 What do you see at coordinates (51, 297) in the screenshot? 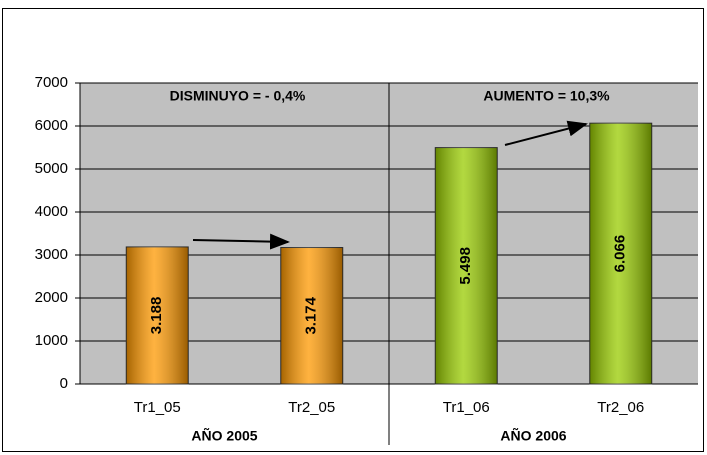
I see `y-tick-label: 2000` at bounding box center [51, 297].